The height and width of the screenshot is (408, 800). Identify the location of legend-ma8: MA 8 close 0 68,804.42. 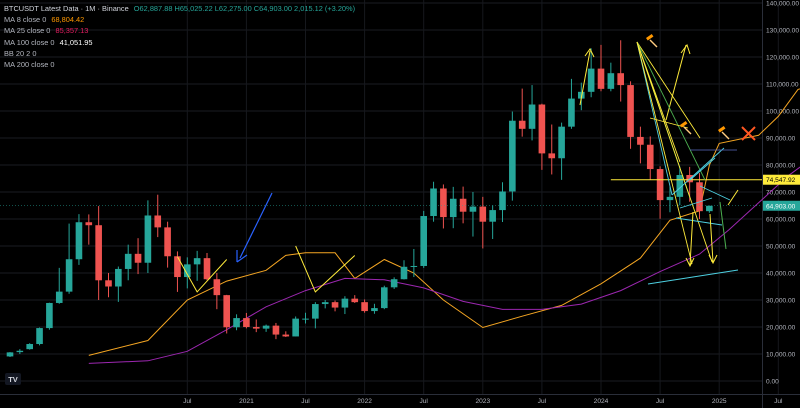
(181, 19).